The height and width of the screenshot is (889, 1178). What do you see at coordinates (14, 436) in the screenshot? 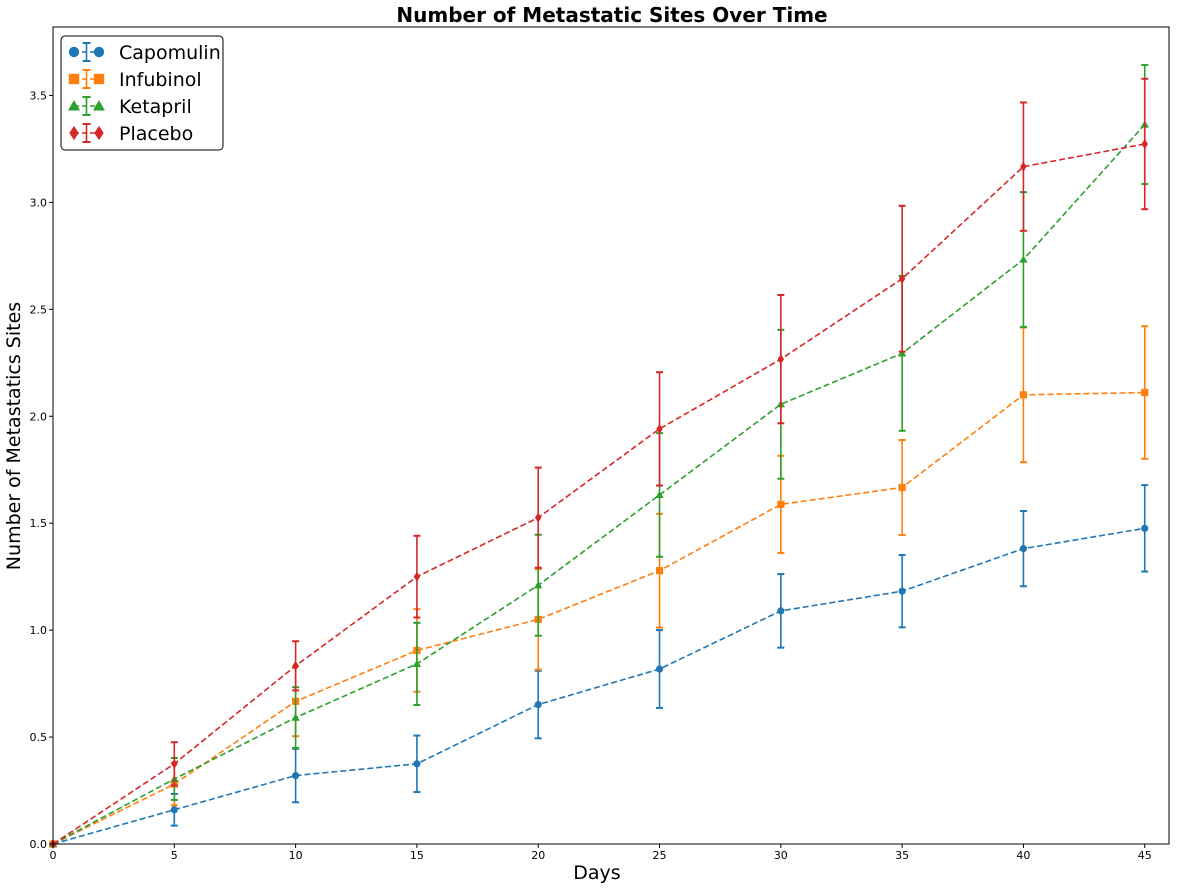
I see `y-axis-label: Number of Metastatics Sites` at bounding box center [14, 436].